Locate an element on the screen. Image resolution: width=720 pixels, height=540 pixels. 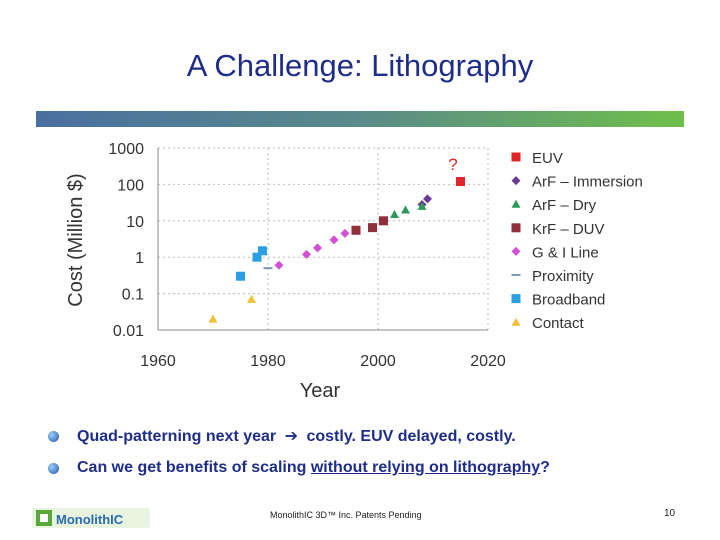
x-tick-label: 1960 is located at coordinates (158, 361).